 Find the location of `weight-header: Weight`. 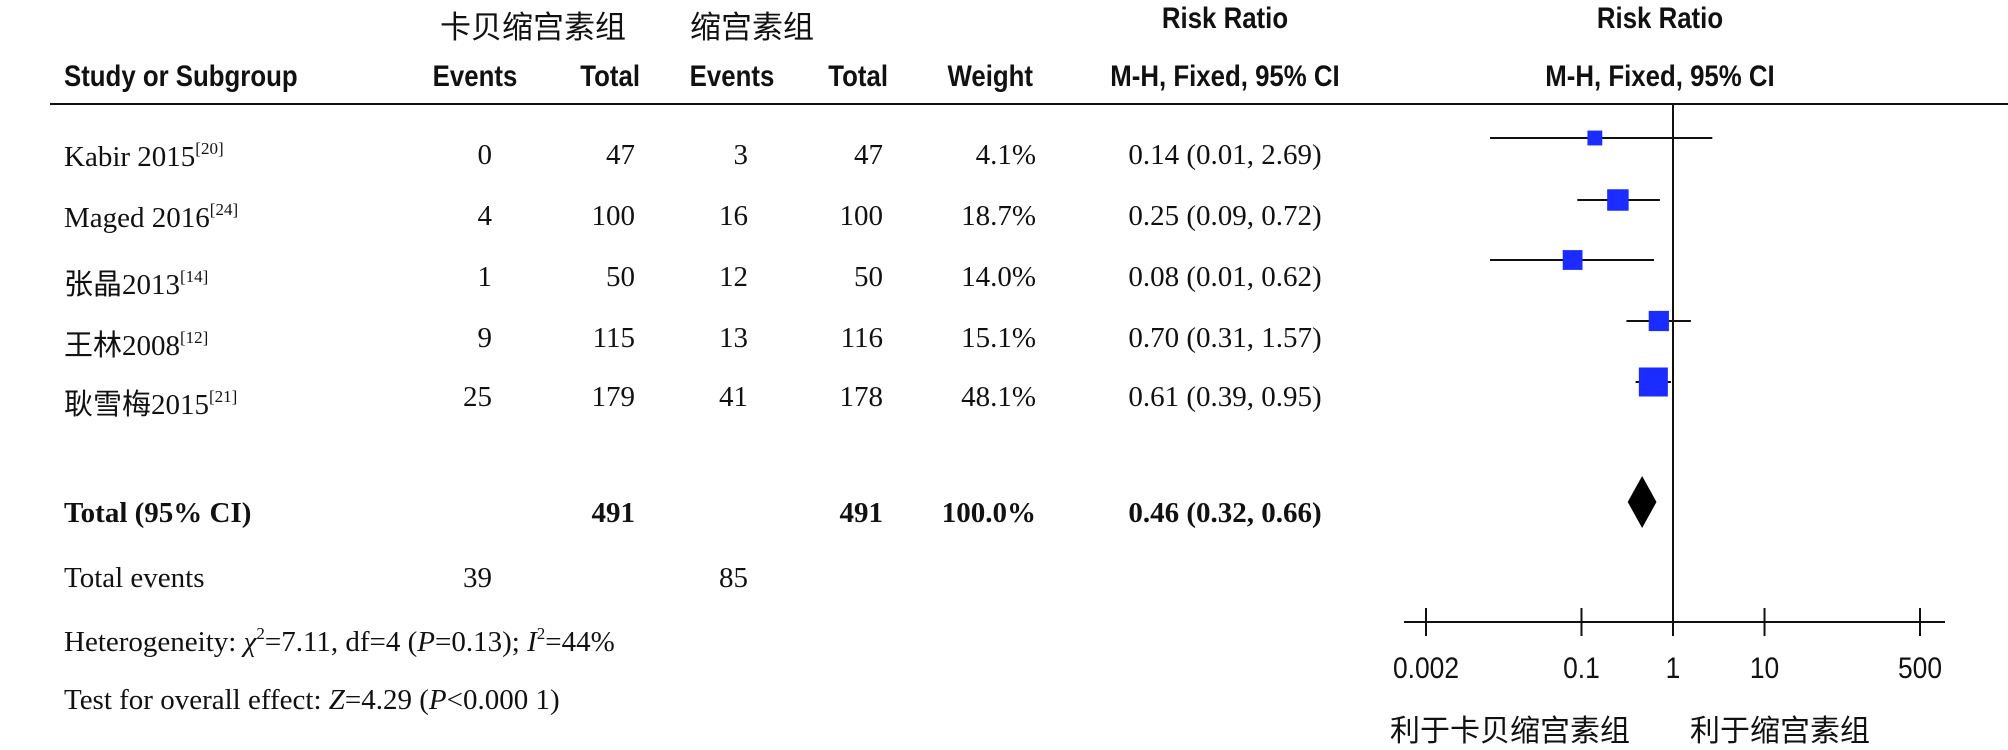

weight-header: Weight is located at coordinates (990, 76).